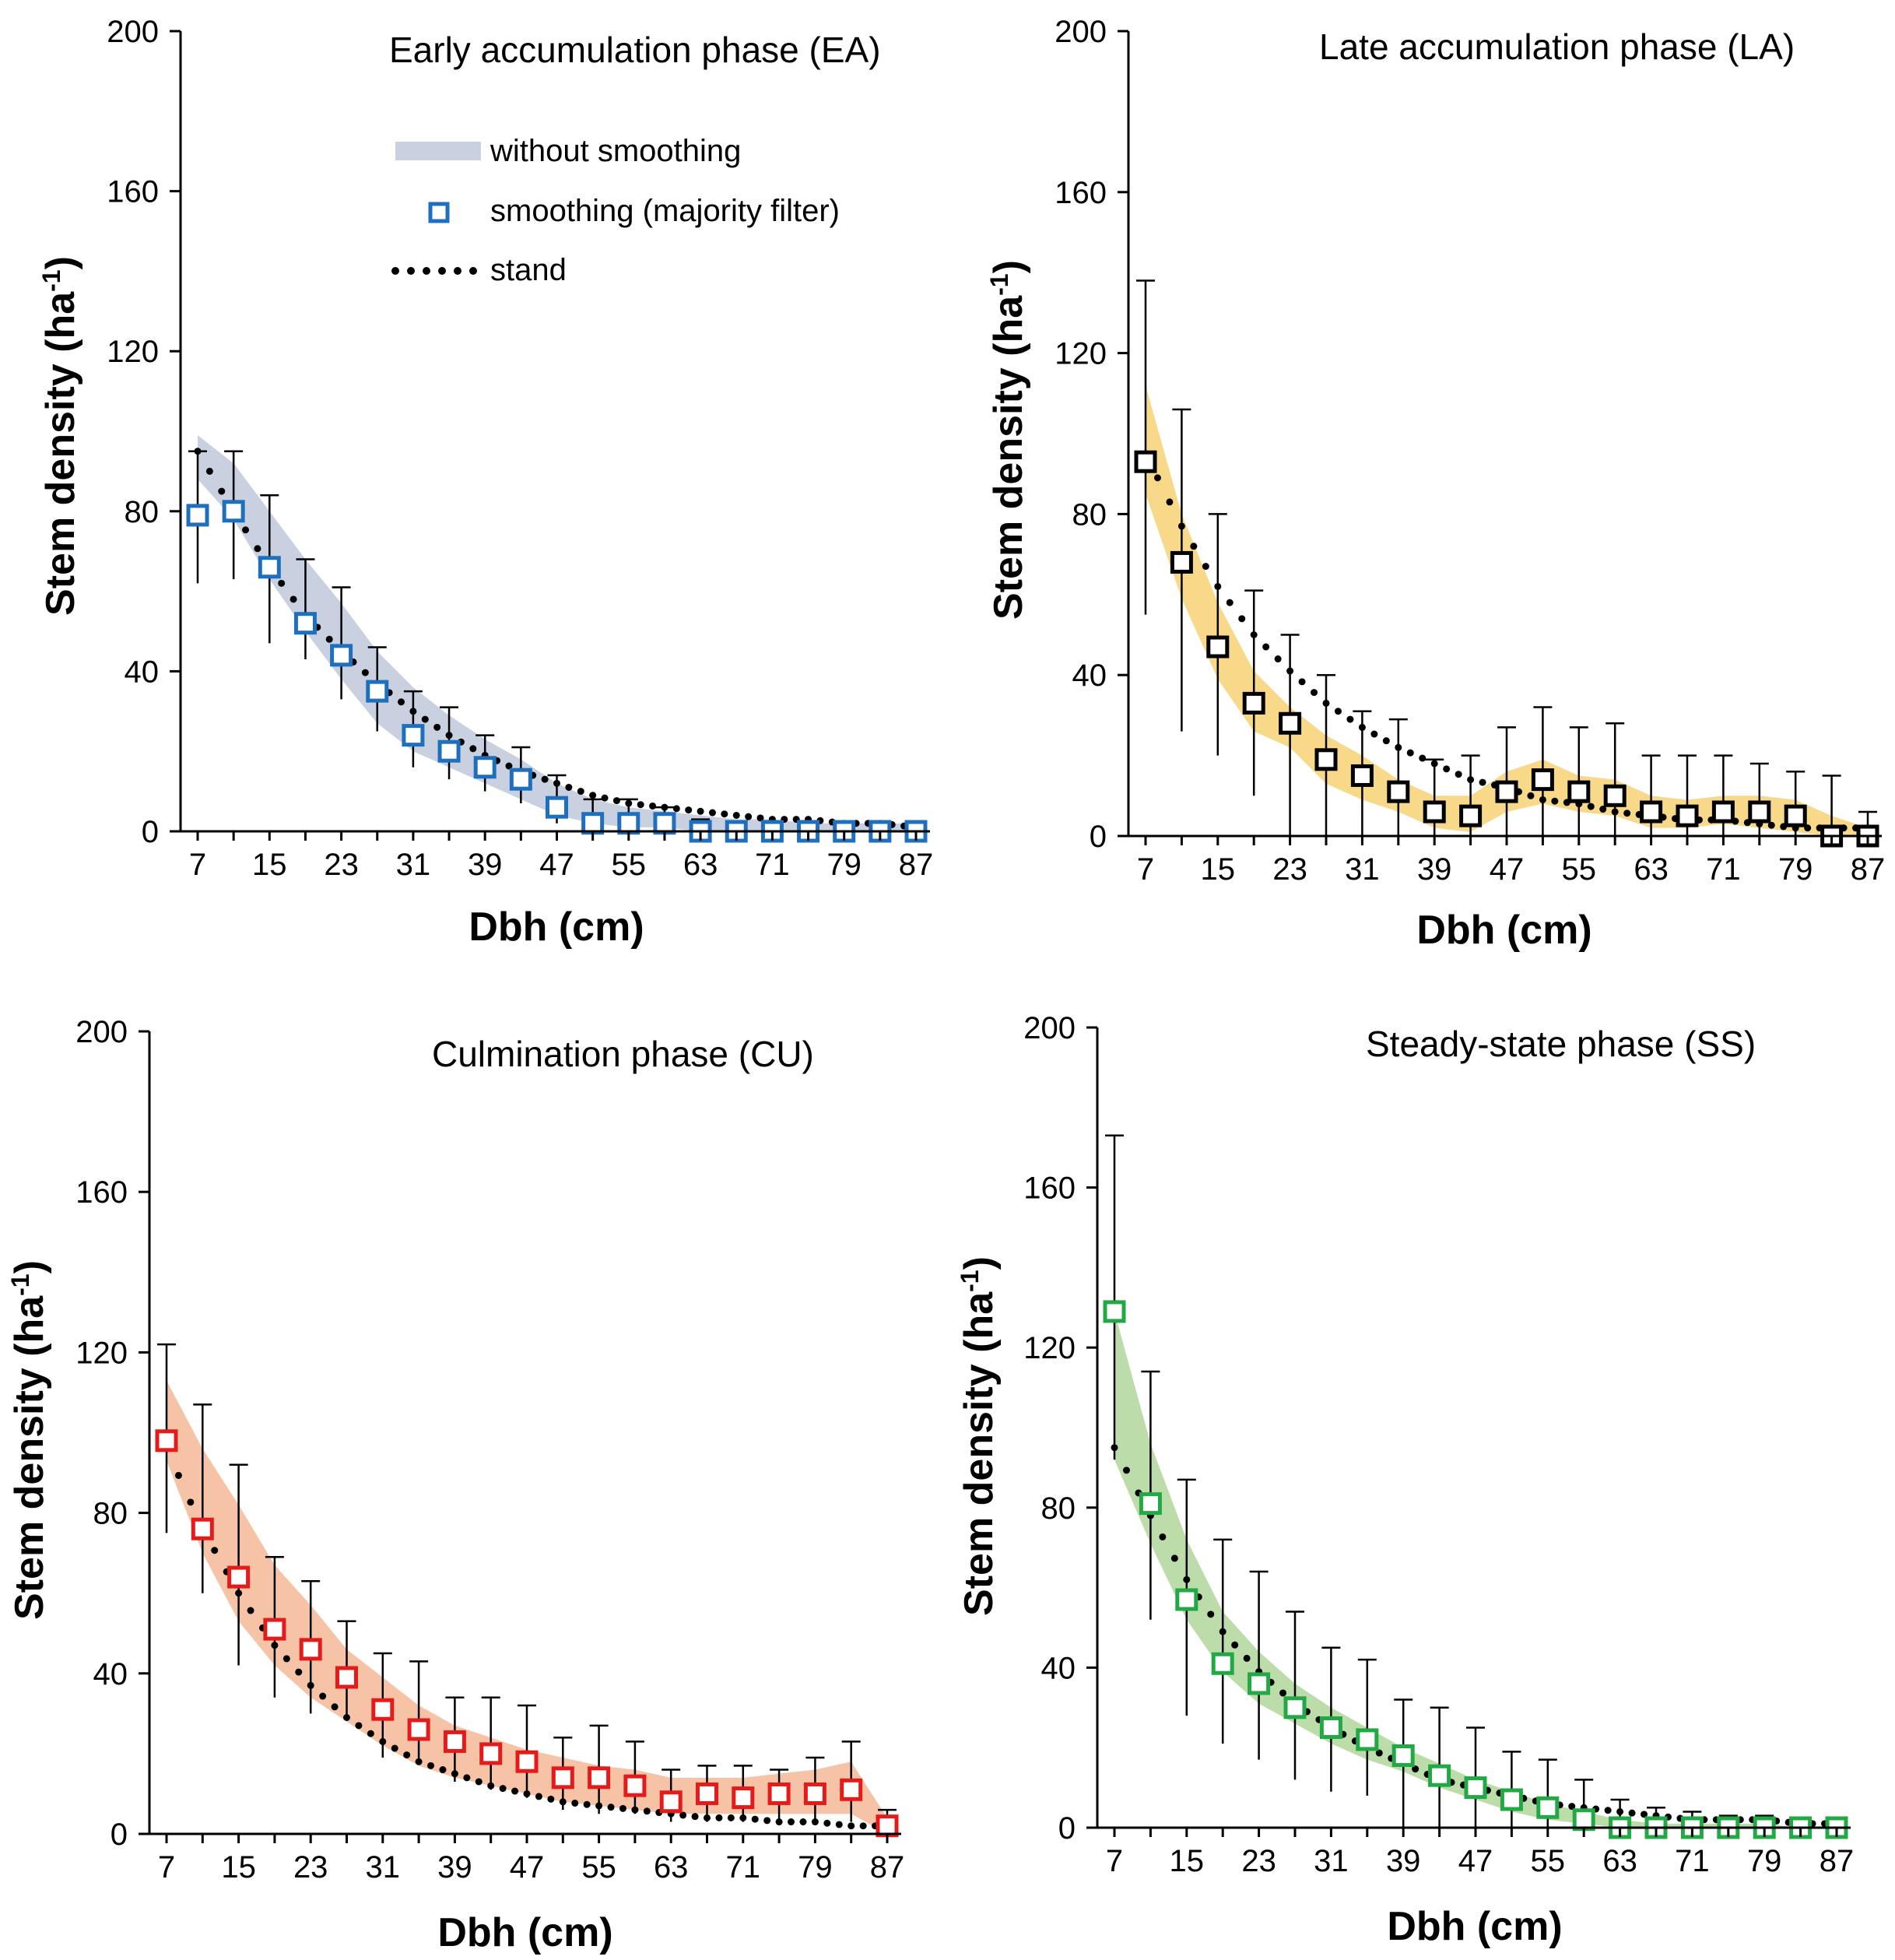 Image resolution: width=1895 pixels, height=1960 pixels. I want to click on ea-y-tick-label: 160, so click(133, 192).